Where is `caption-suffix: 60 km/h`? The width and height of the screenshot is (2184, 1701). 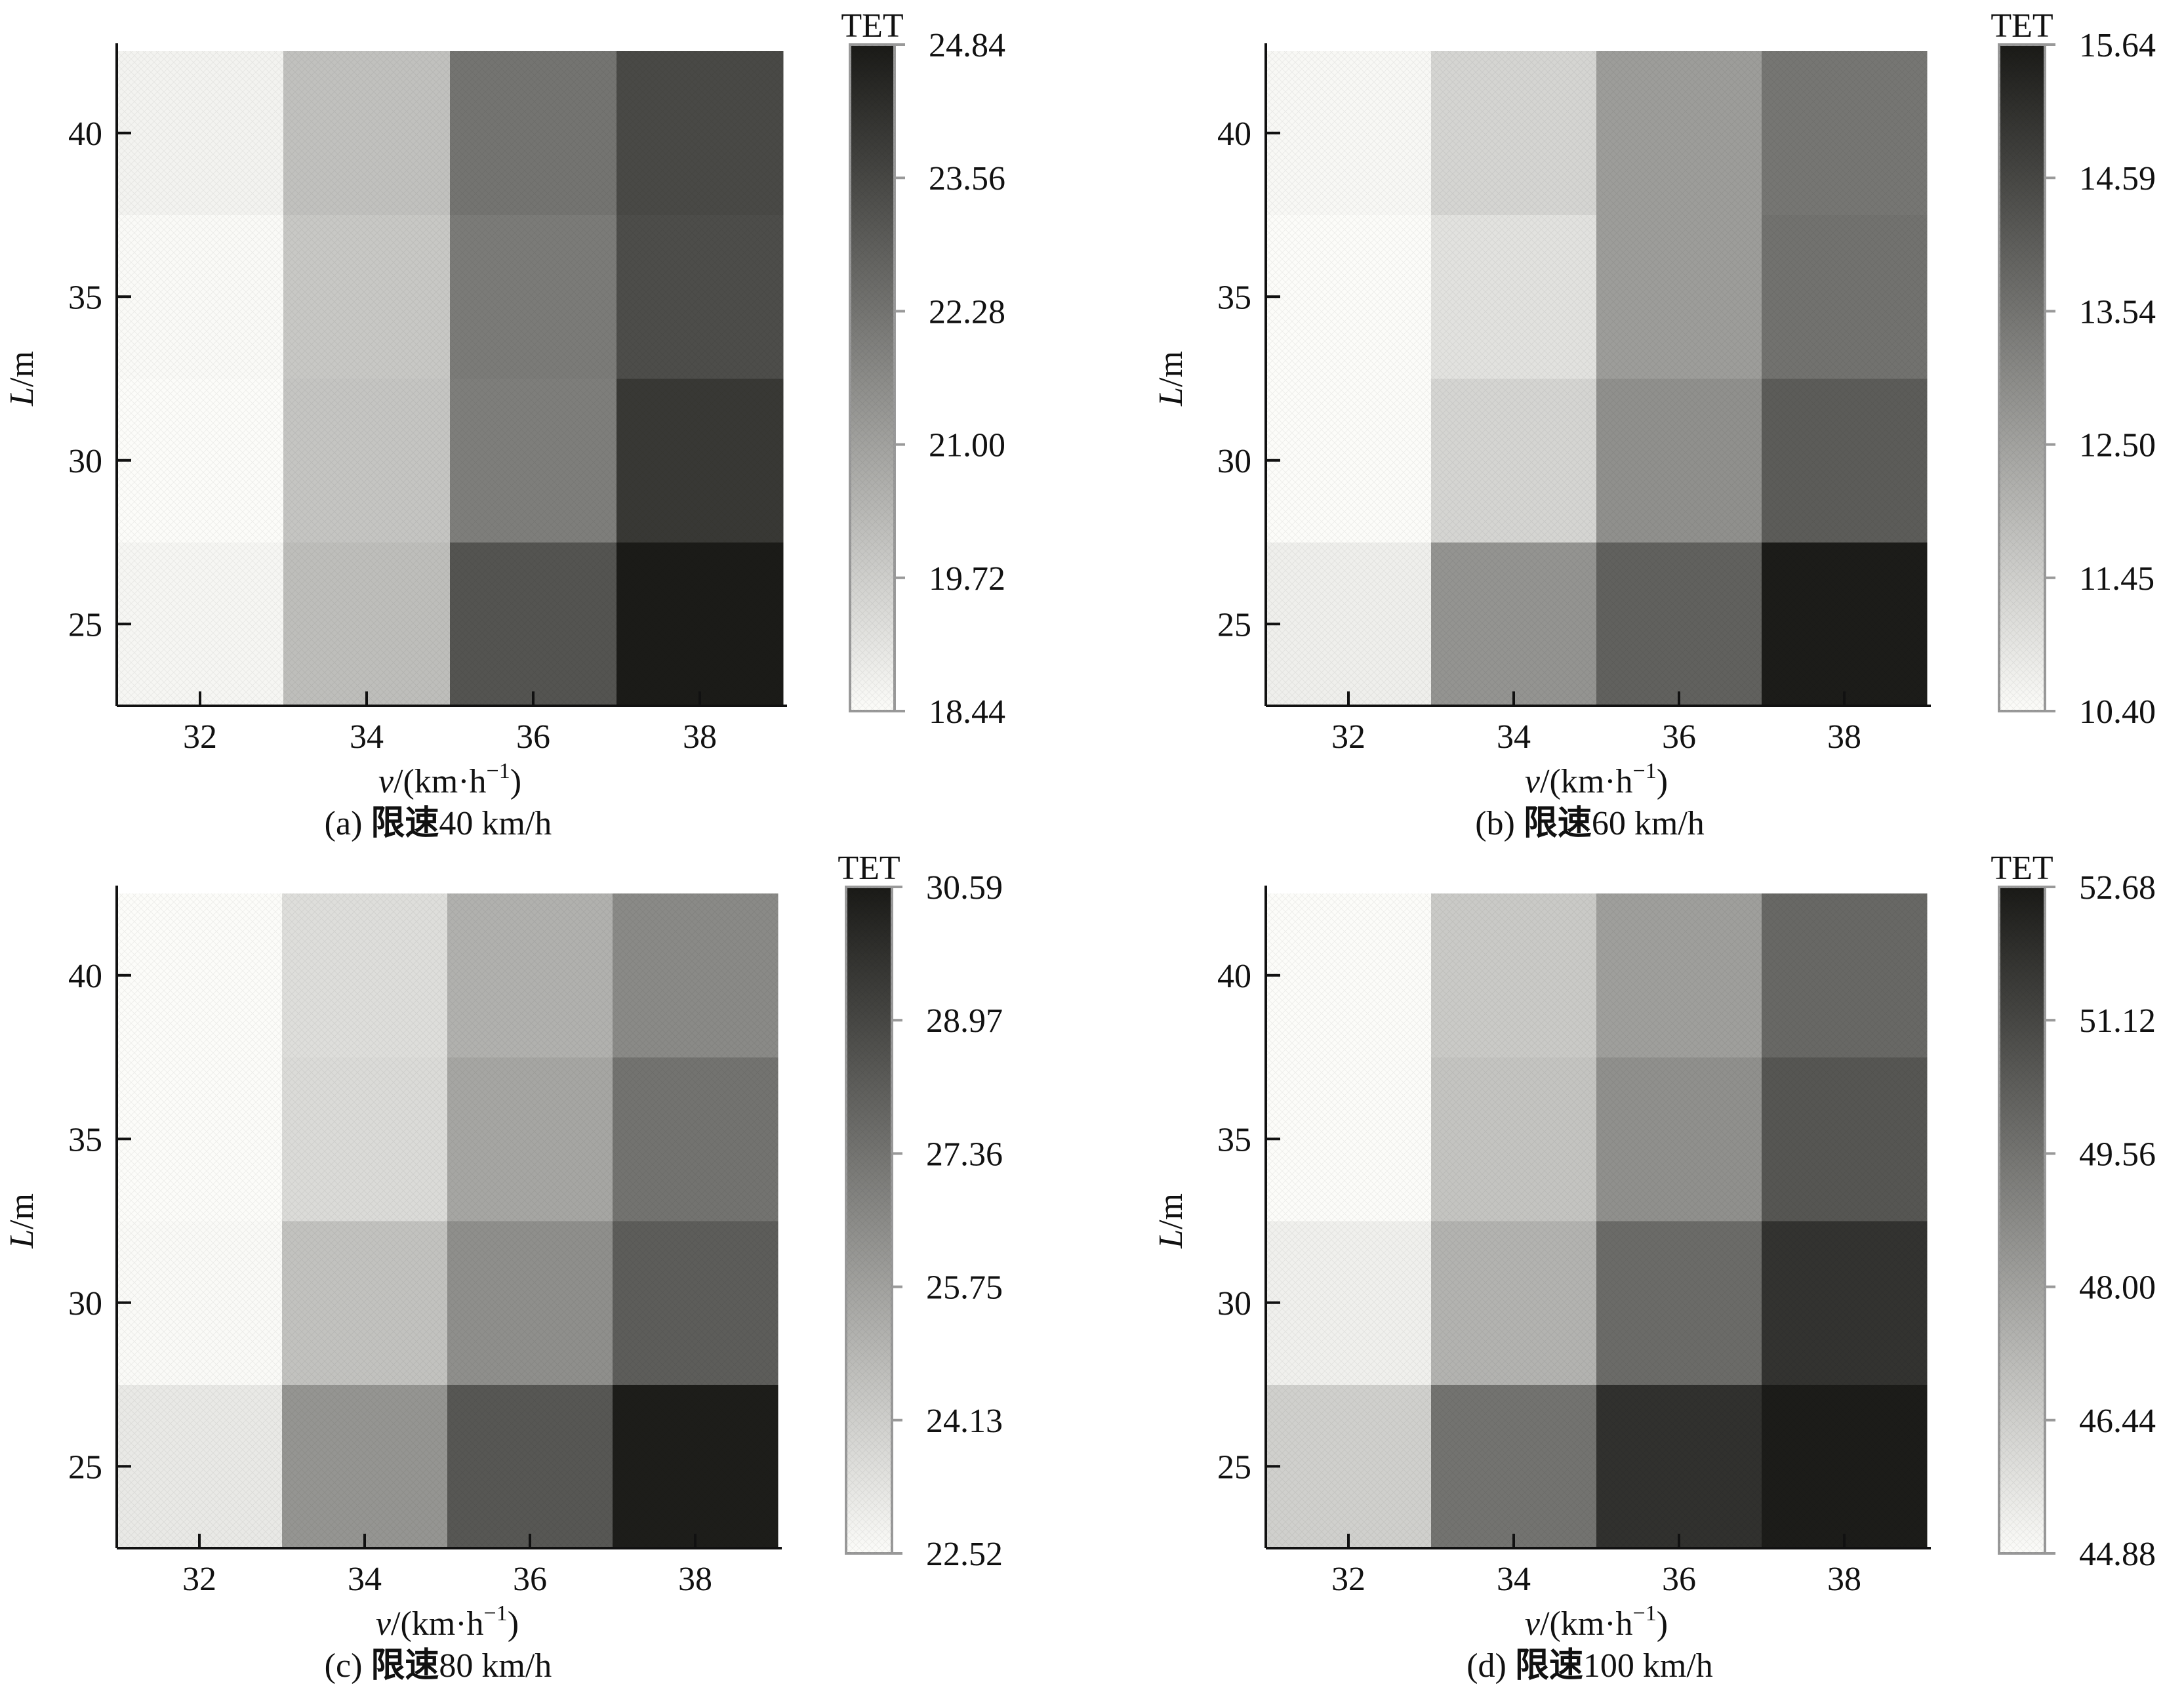 caption-suffix: 60 km/h is located at coordinates (1648, 823).